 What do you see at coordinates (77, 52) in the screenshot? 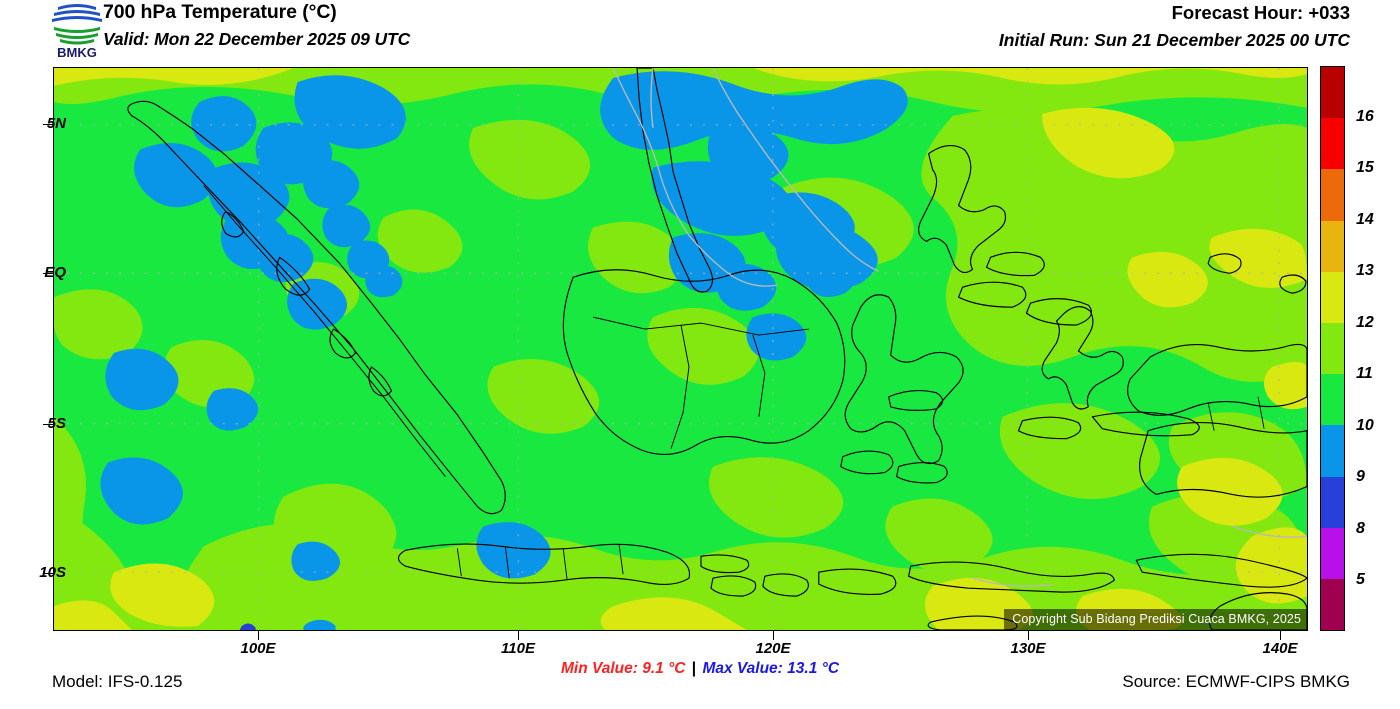
I see `bmkg-logo-text: BMKG` at bounding box center [77, 52].